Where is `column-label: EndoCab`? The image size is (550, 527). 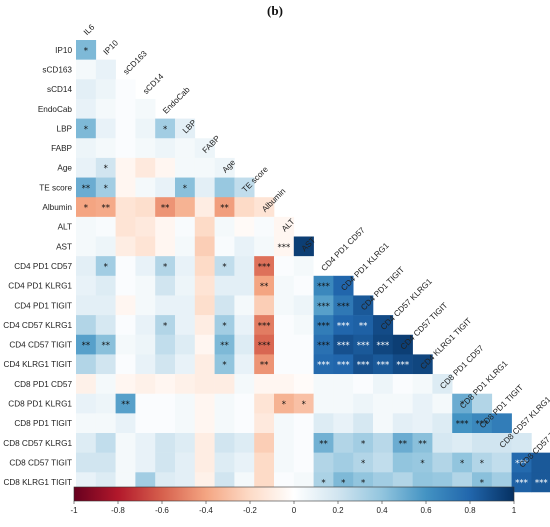 column-label: EndoCab is located at coordinates (176, 100).